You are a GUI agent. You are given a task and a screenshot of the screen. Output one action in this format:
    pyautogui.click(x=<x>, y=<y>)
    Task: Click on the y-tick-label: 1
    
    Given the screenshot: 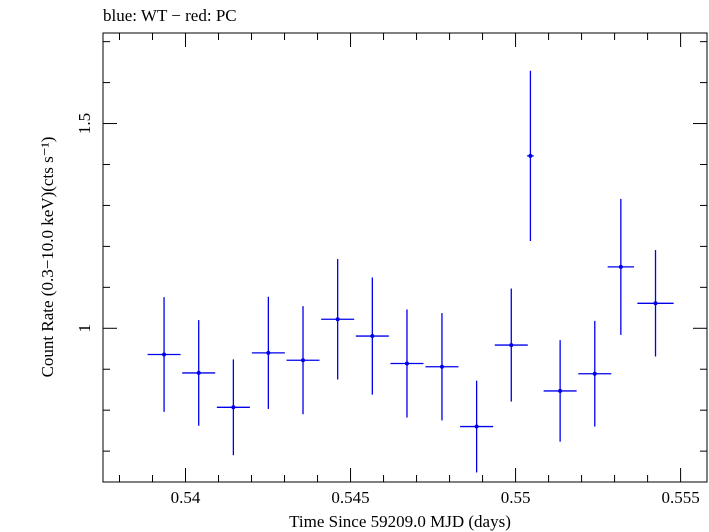 What is the action you would take?
    pyautogui.click(x=84, y=328)
    